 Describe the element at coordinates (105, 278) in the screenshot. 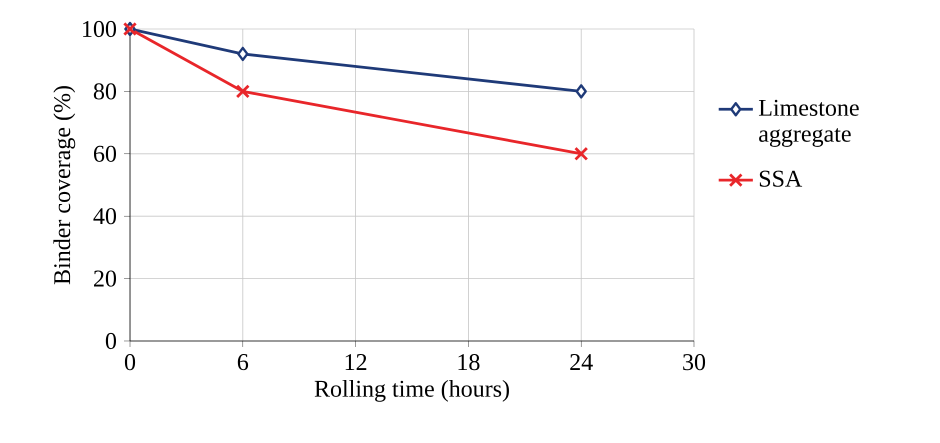

I see `y-tick-label: 20` at that location.